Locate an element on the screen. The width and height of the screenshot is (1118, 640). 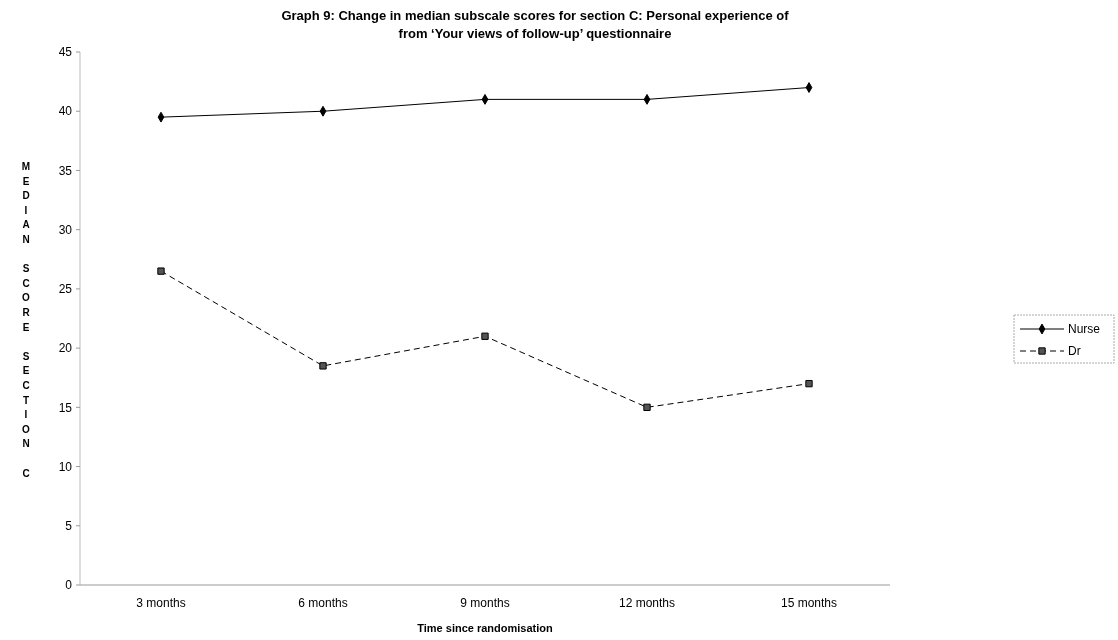
y-tick-label: 40 is located at coordinates (65, 111).